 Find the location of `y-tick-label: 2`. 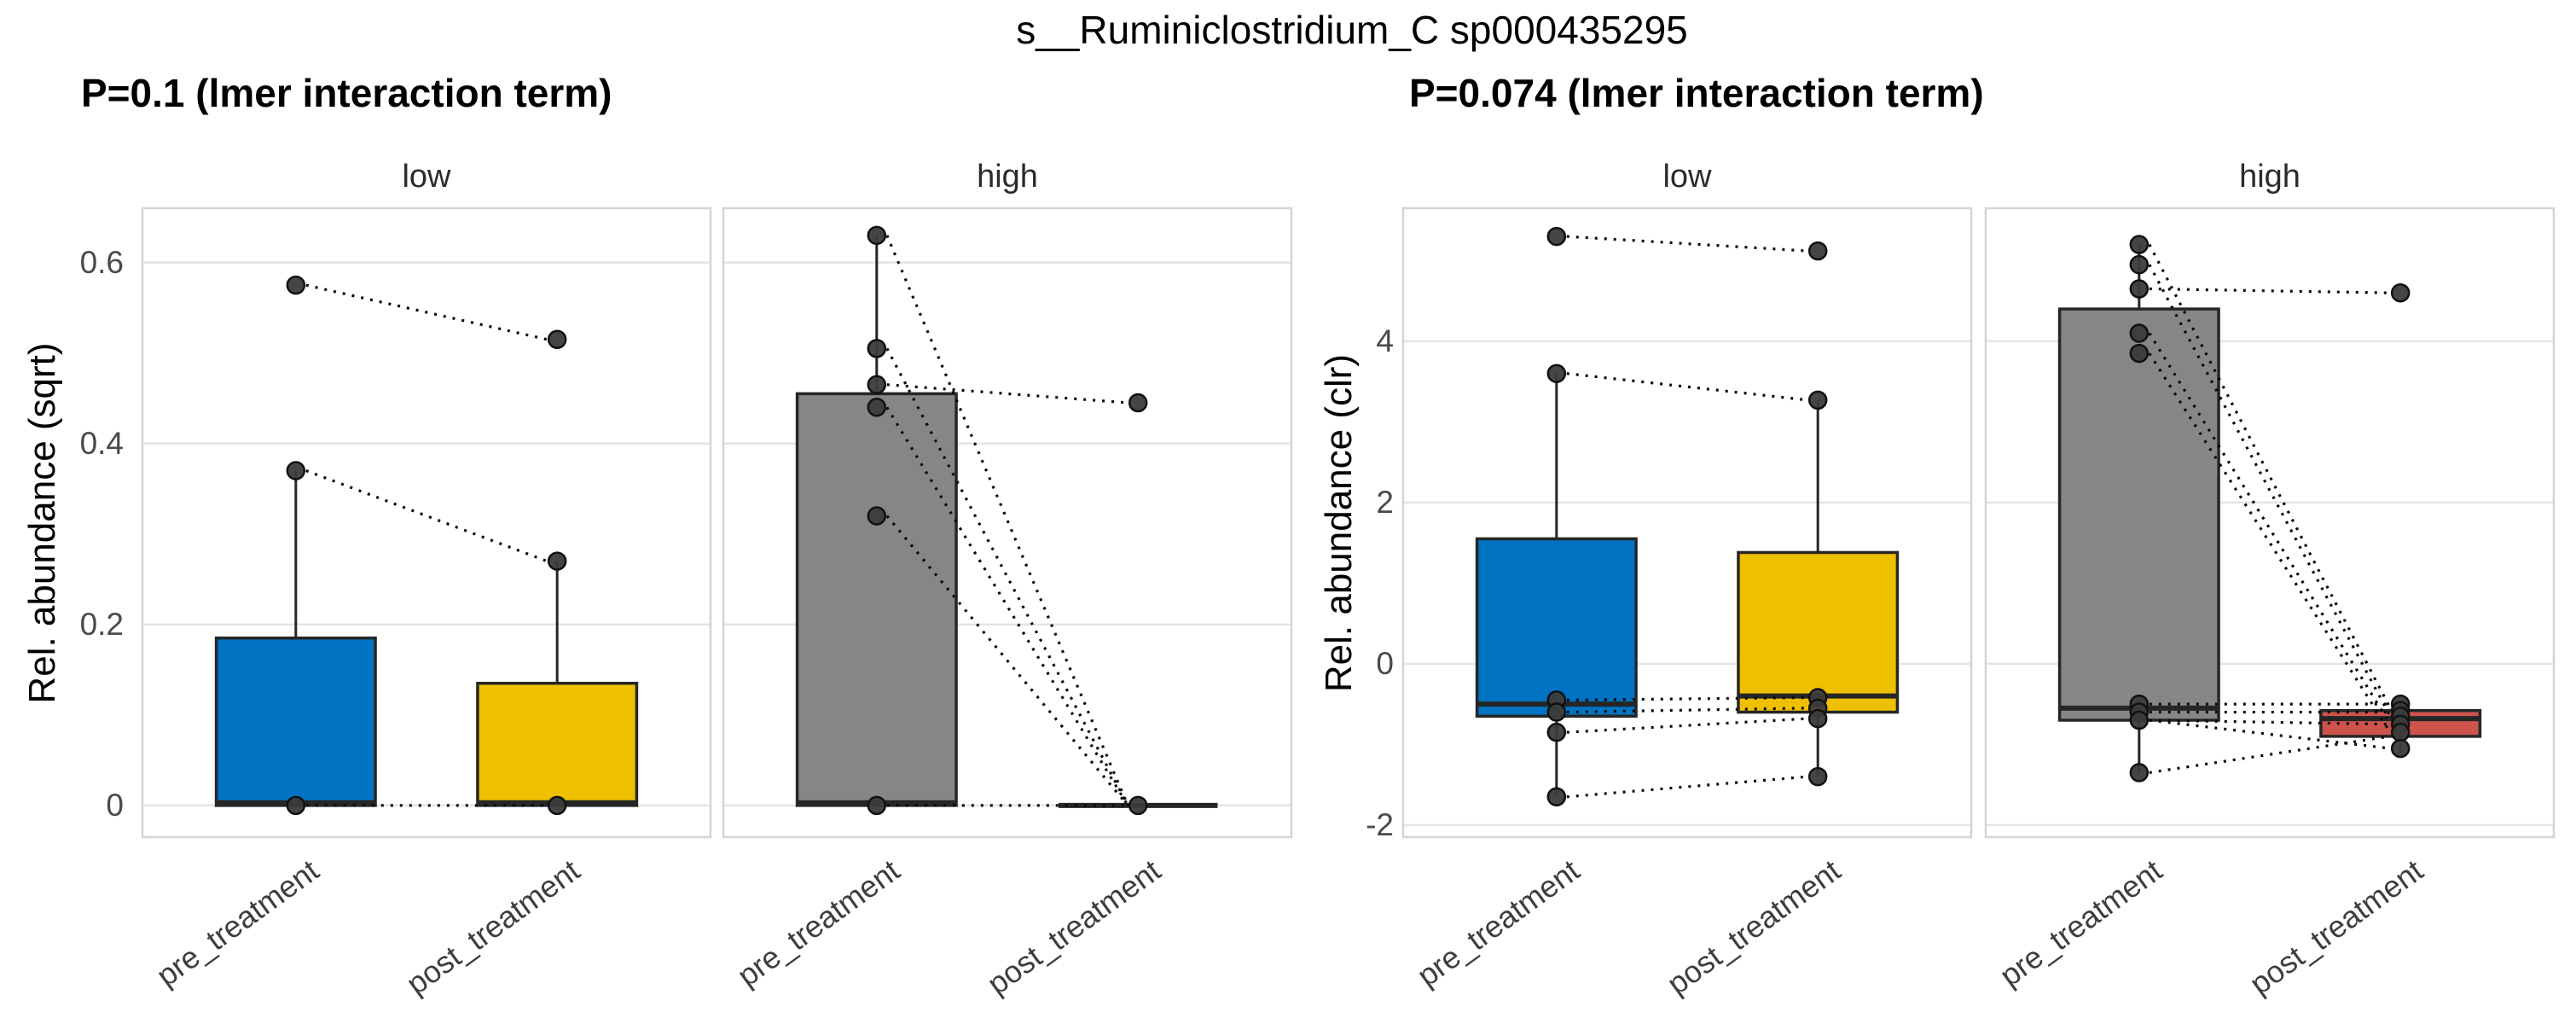

y-tick-label: 2 is located at coordinates (1385, 502).